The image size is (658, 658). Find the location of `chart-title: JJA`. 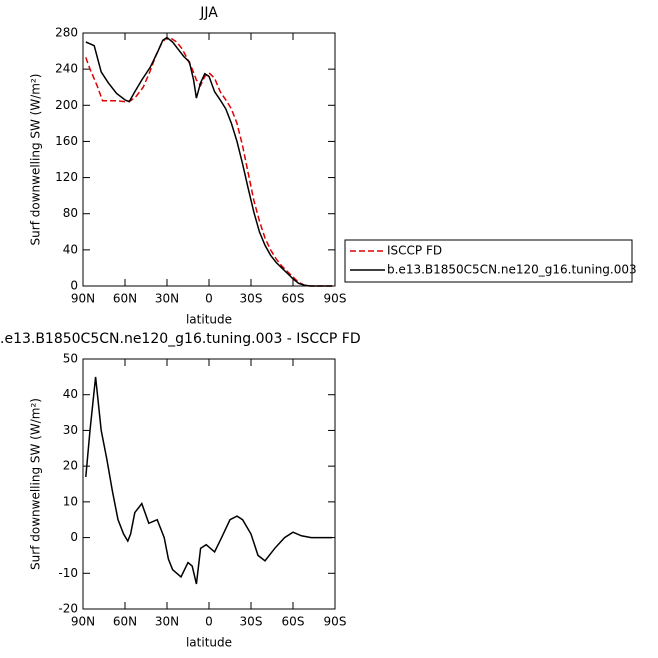

chart-title: JJA is located at coordinates (208, 13).